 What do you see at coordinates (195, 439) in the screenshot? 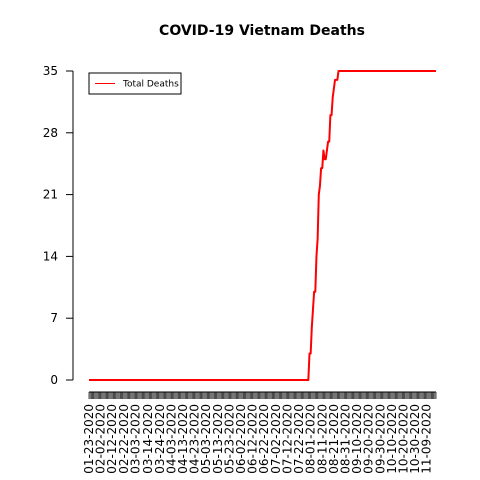
I see `x-tick-label: 04-23-2020` at bounding box center [195, 439].